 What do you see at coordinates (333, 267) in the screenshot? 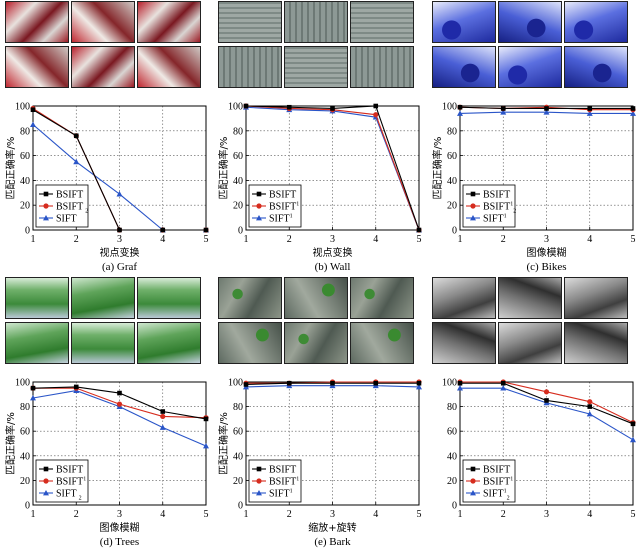
I see `chart-caption: (b) Wall` at bounding box center [333, 267].